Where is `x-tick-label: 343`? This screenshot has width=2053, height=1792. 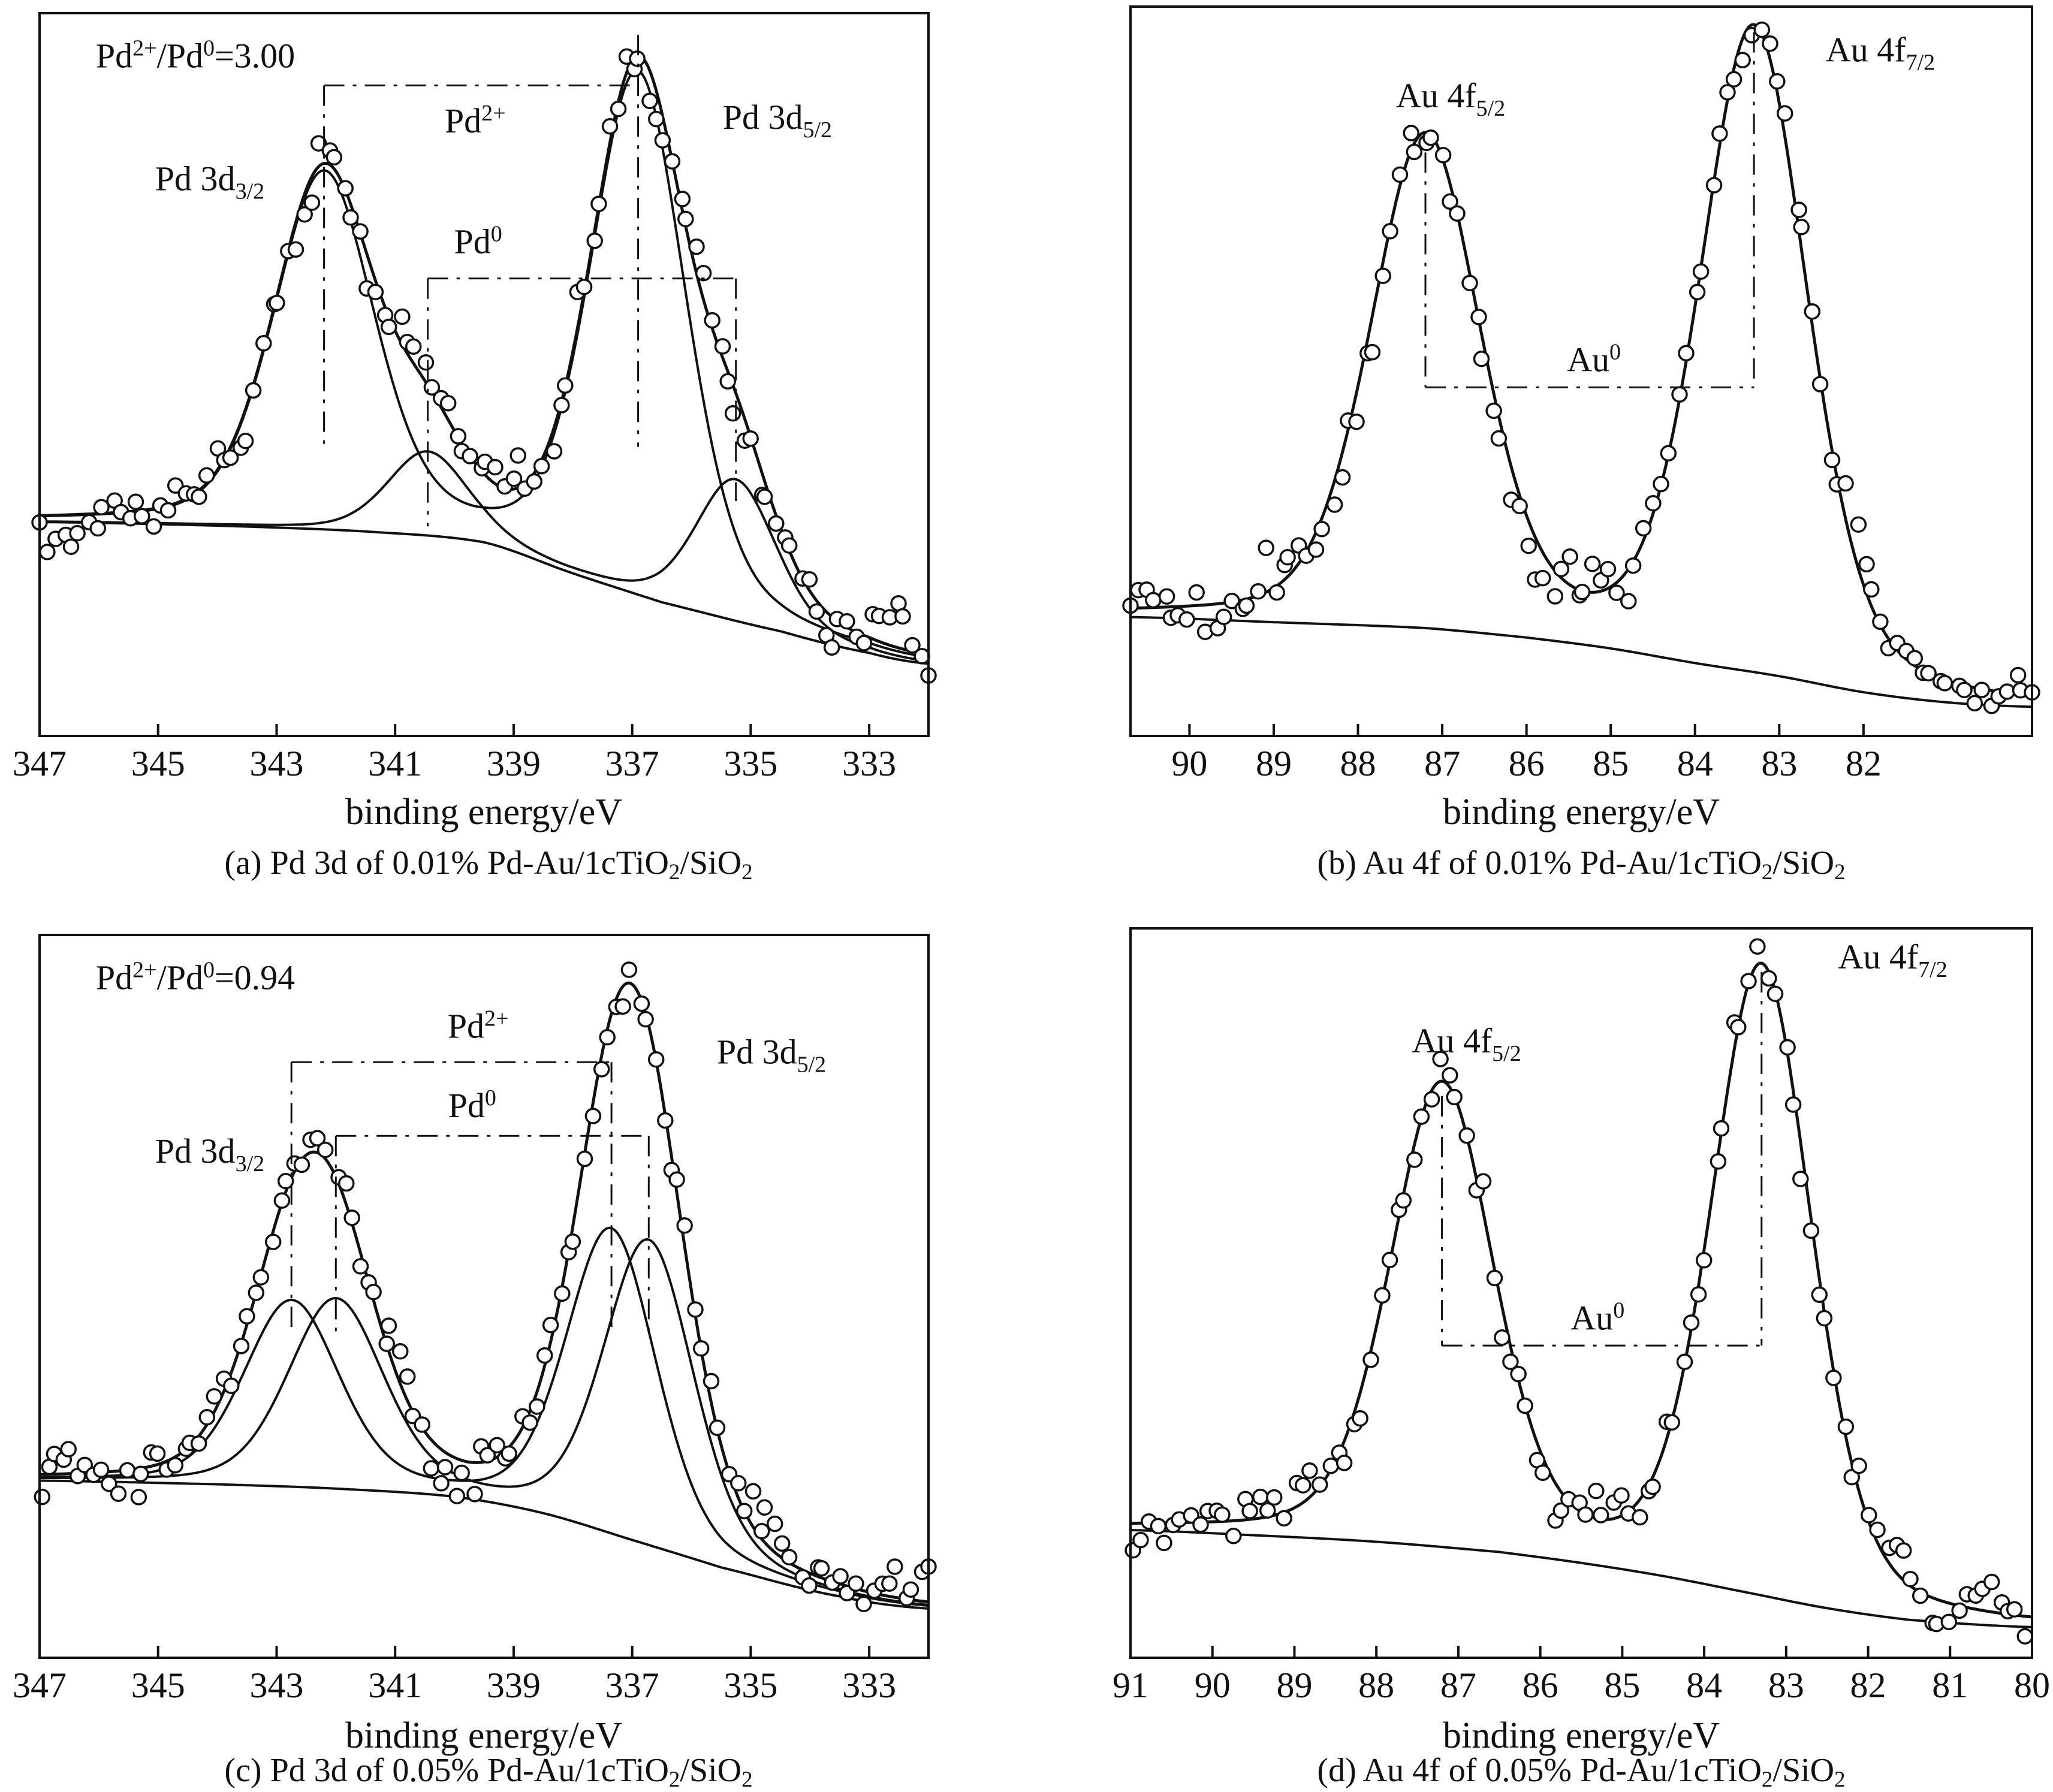
x-tick-label: 343 is located at coordinates (276, 1685).